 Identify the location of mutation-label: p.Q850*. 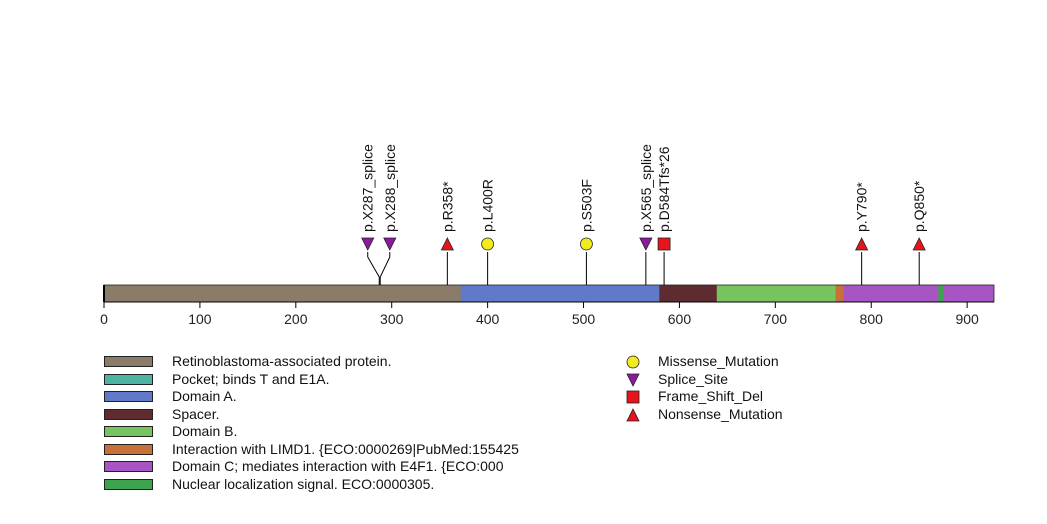
(919, 206).